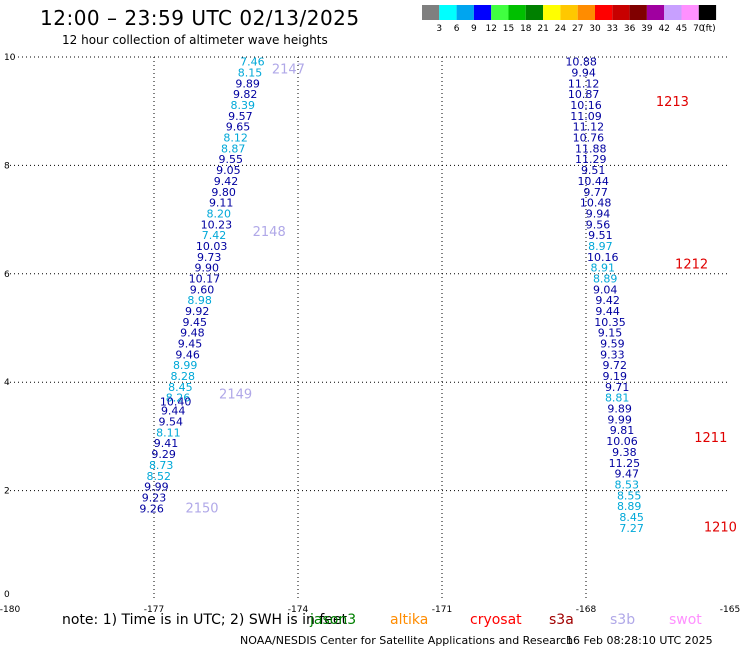 The image size is (740, 650). Describe the element at coordinates (457, 29) in the screenshot. I see `legend-tick-label: 6` at that location.